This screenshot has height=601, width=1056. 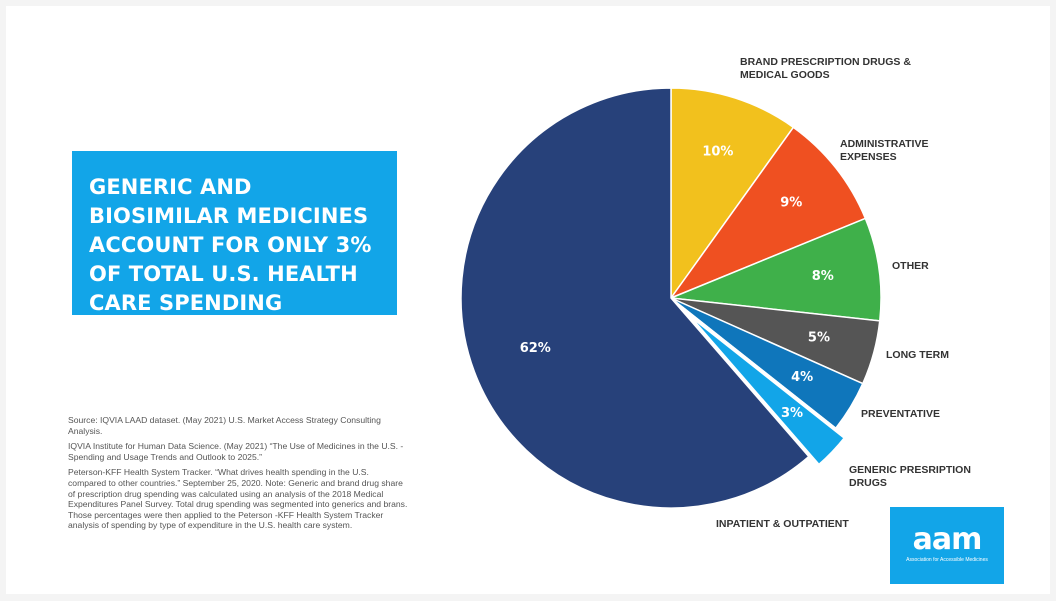 What do you see at coordinates (802, 377) in the screenshot?
I see `pie-slice-value-preventative: 4%` at bounding box center [802, 377].